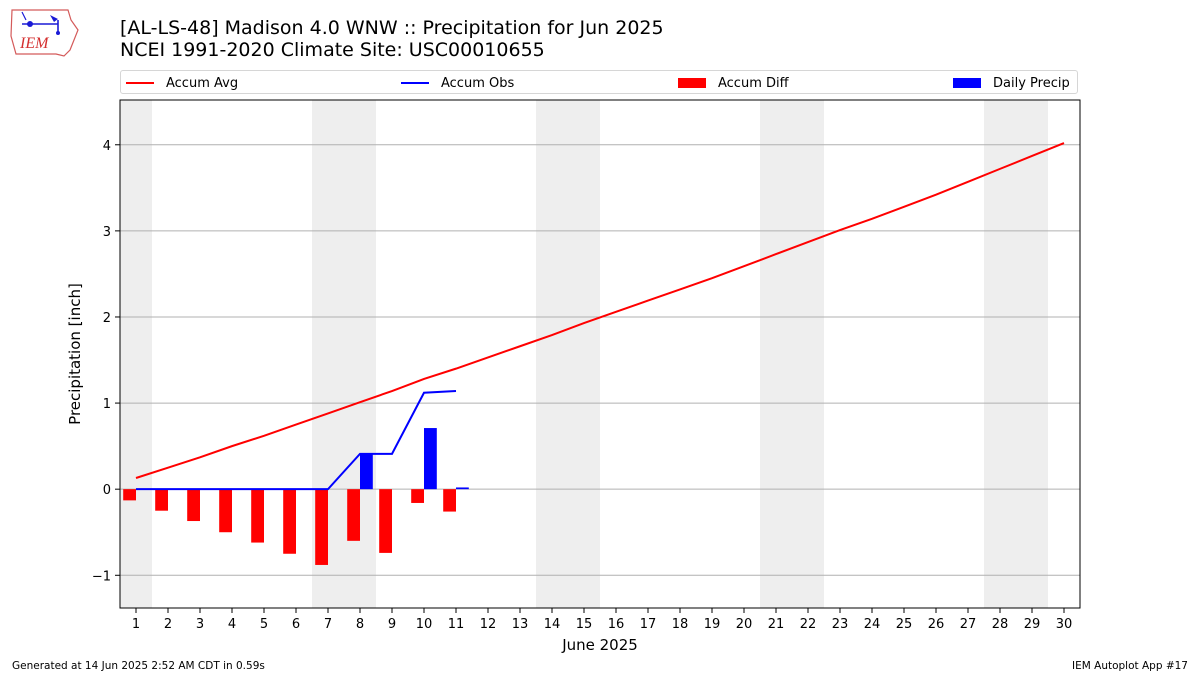  What do you see at coordinates (415, 83) in the screenshot?
I see `legend-swatch-accum-obs` at bounding box center [415, 83].